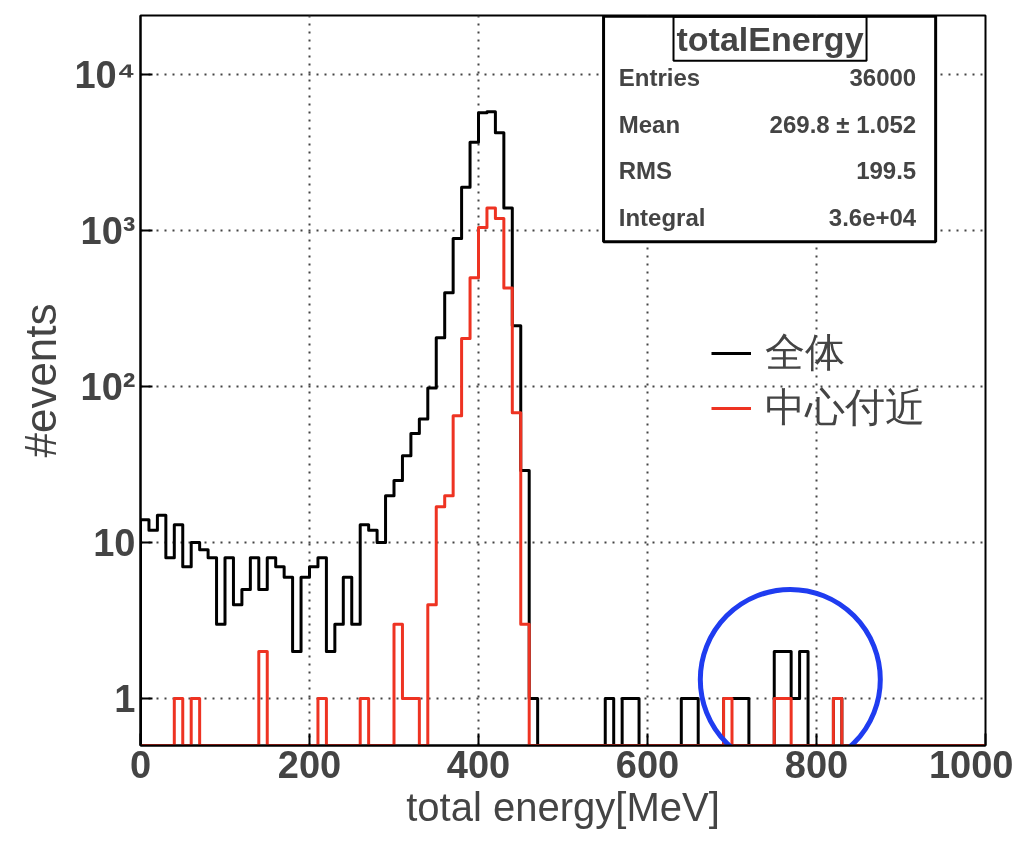  Describe the element at coordinates (647, 764) in the screenshot. I see `x-tick-label: 600` at that location.